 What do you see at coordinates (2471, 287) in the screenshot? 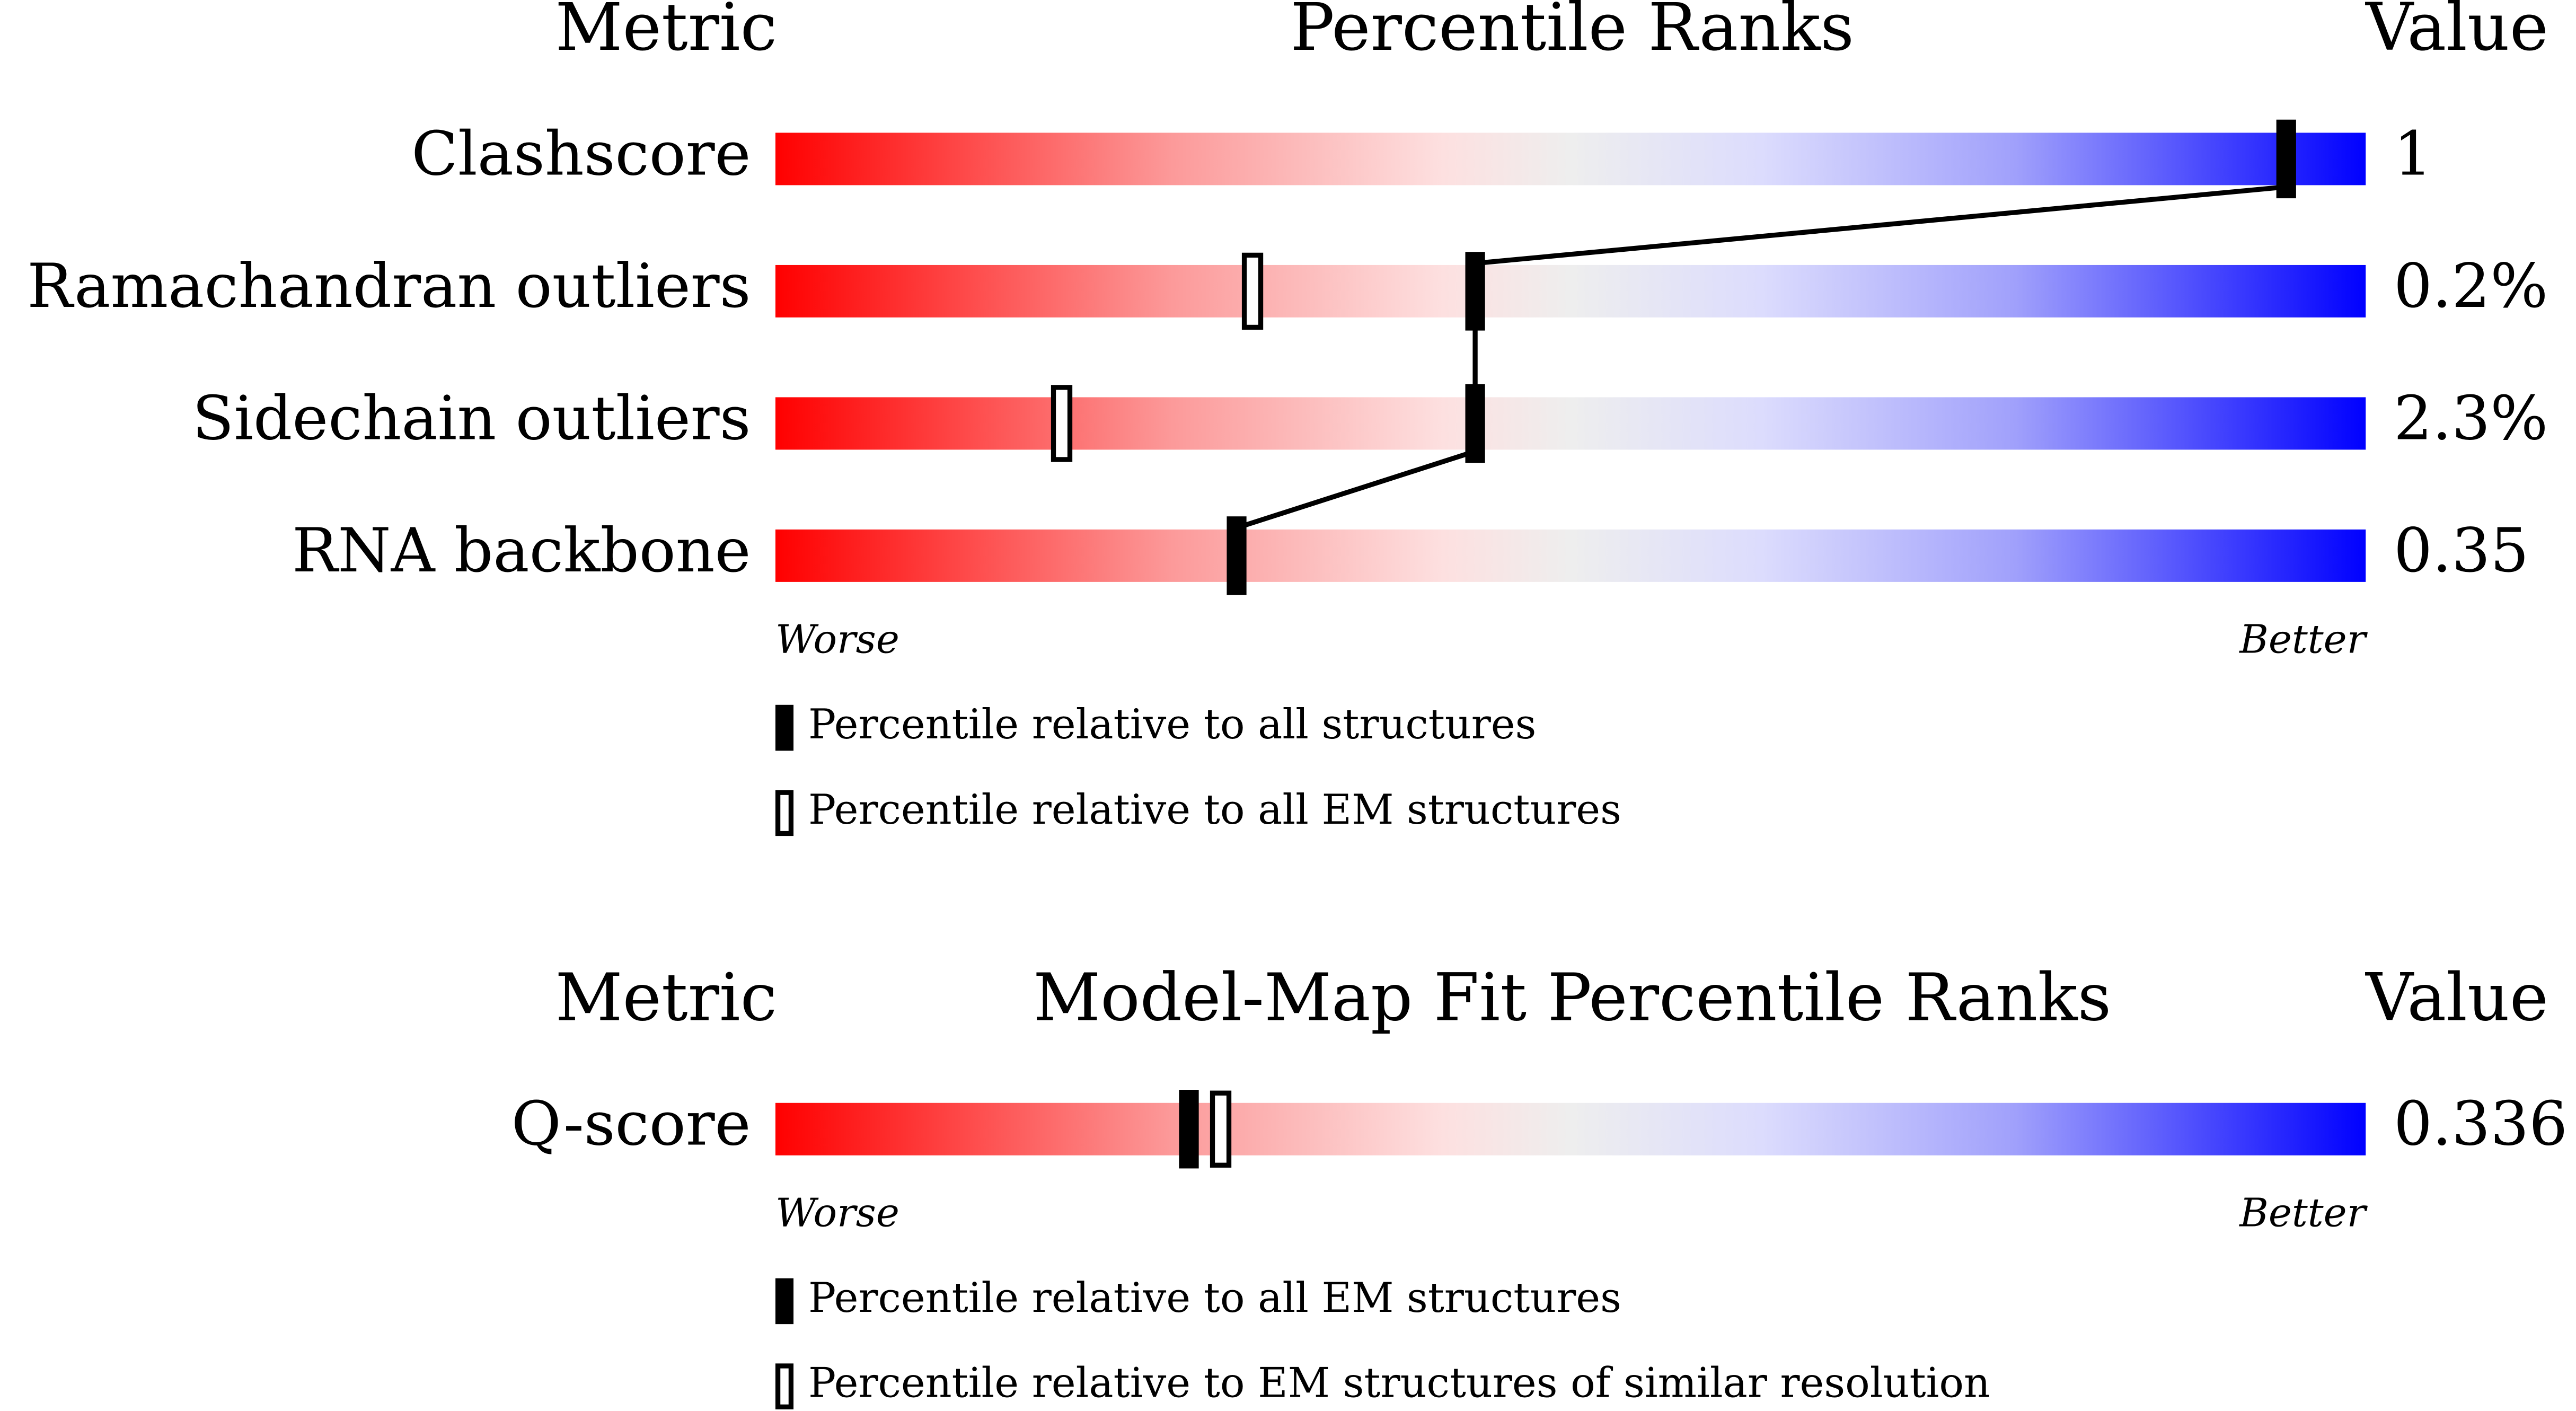
I see `metric-value: 0.2%` at bounding box center [2471, 287].